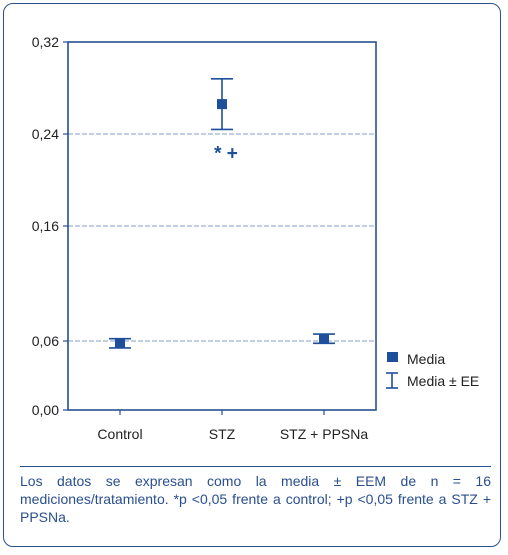 Image resolution: width=508 pixels, height=555 pixels. What do you see at coordinates (426, 359) in the screenshot?
I see `legend-label-mean: Media` at bounding box center [426, 359].